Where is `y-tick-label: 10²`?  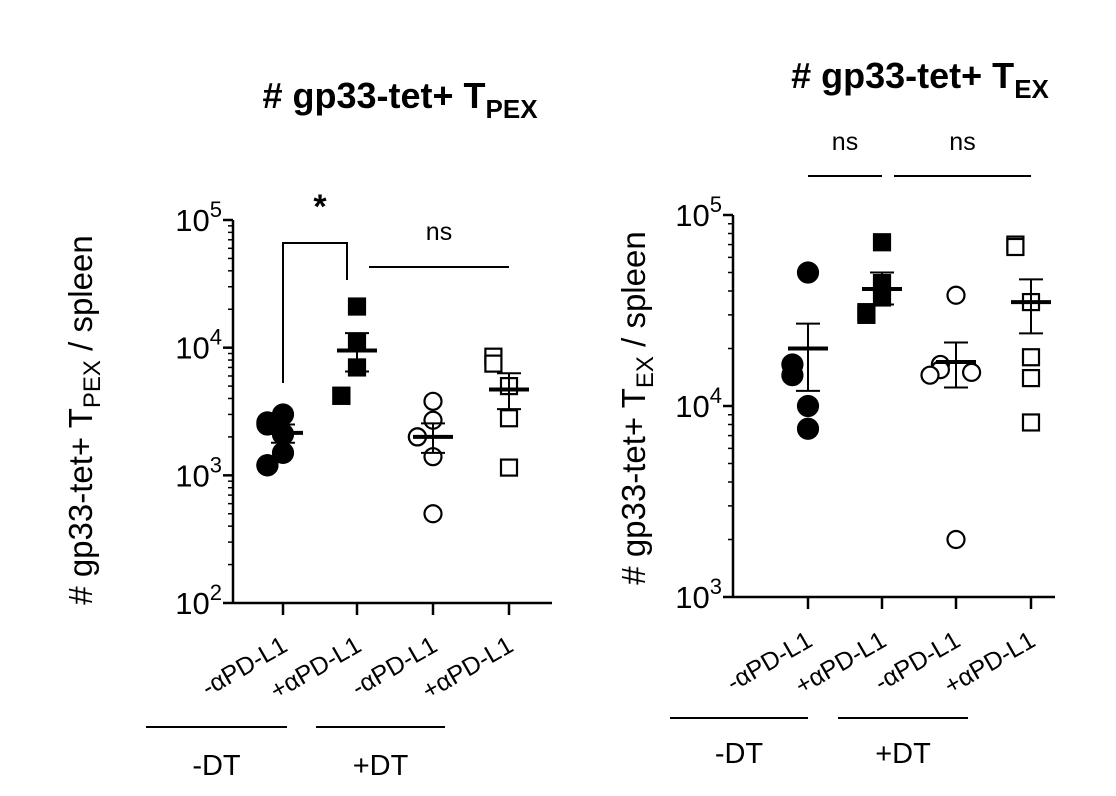
y-tick-label: 10² is located at coordinates (198, 600).